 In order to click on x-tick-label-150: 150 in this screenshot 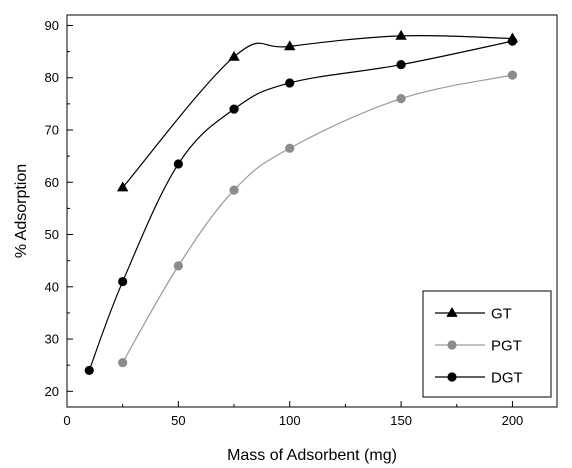, I will do `click(401, 420)`.